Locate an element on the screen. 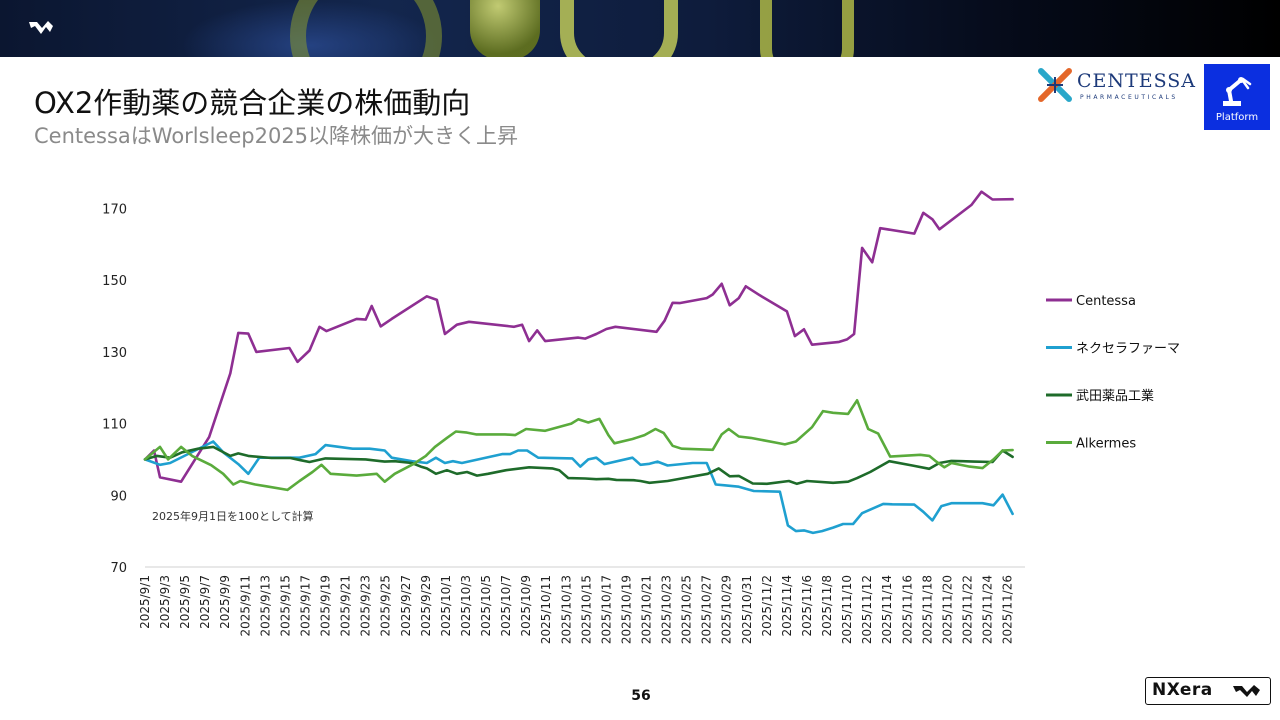 This screenshot has height=720, width=1280. centessa-subname: PHARMACEUTICALS is located at coordinates (1129, 97).